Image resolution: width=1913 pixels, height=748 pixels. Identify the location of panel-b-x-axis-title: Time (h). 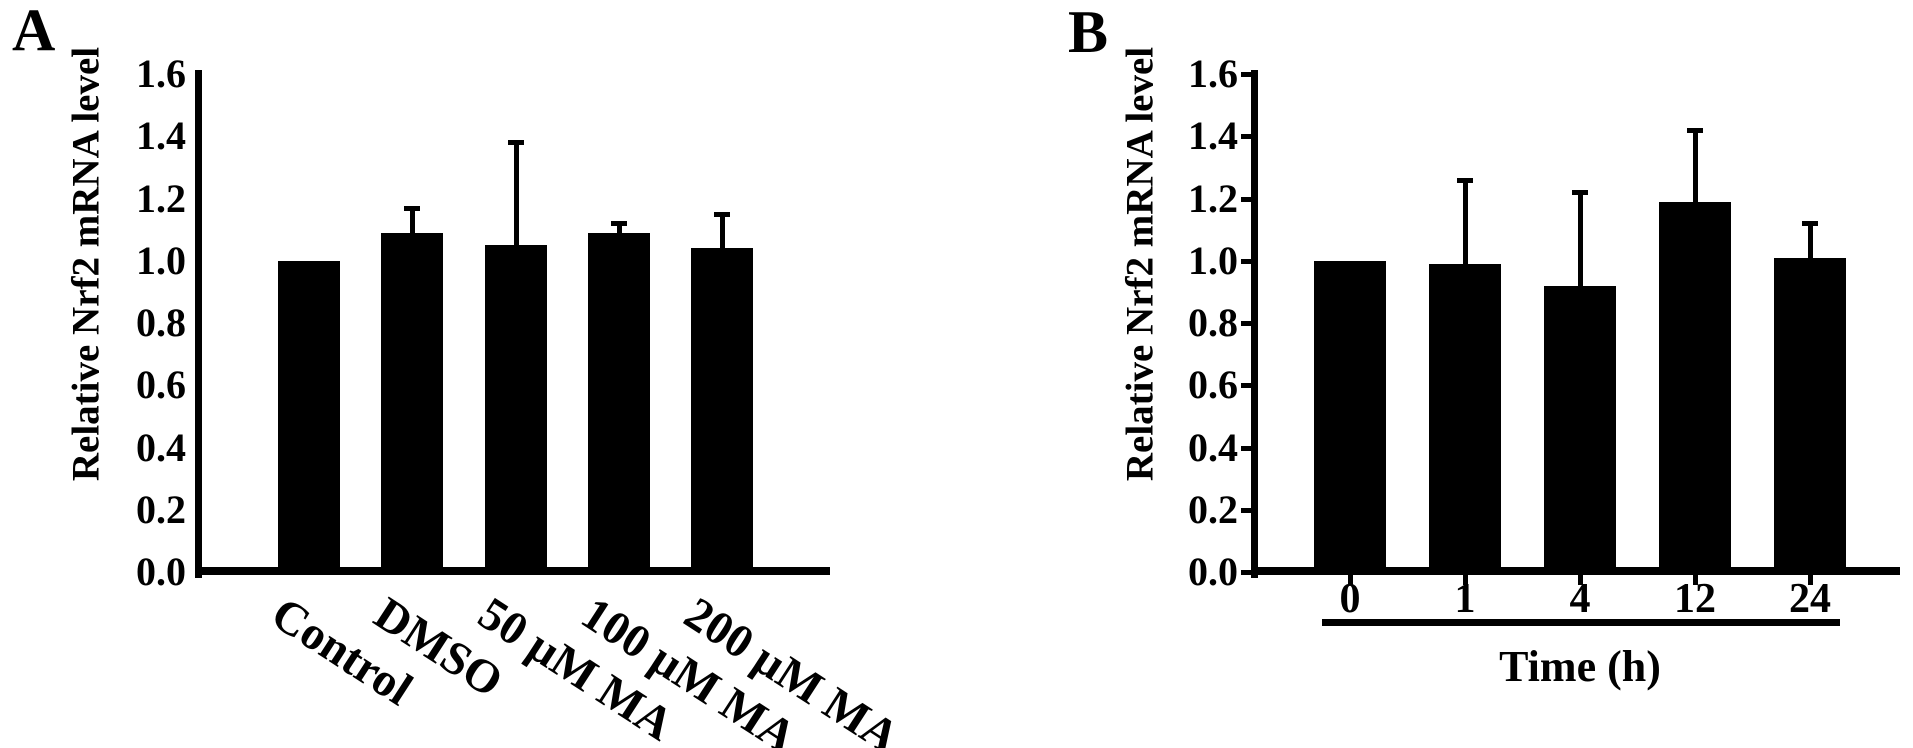
(1580, 666).